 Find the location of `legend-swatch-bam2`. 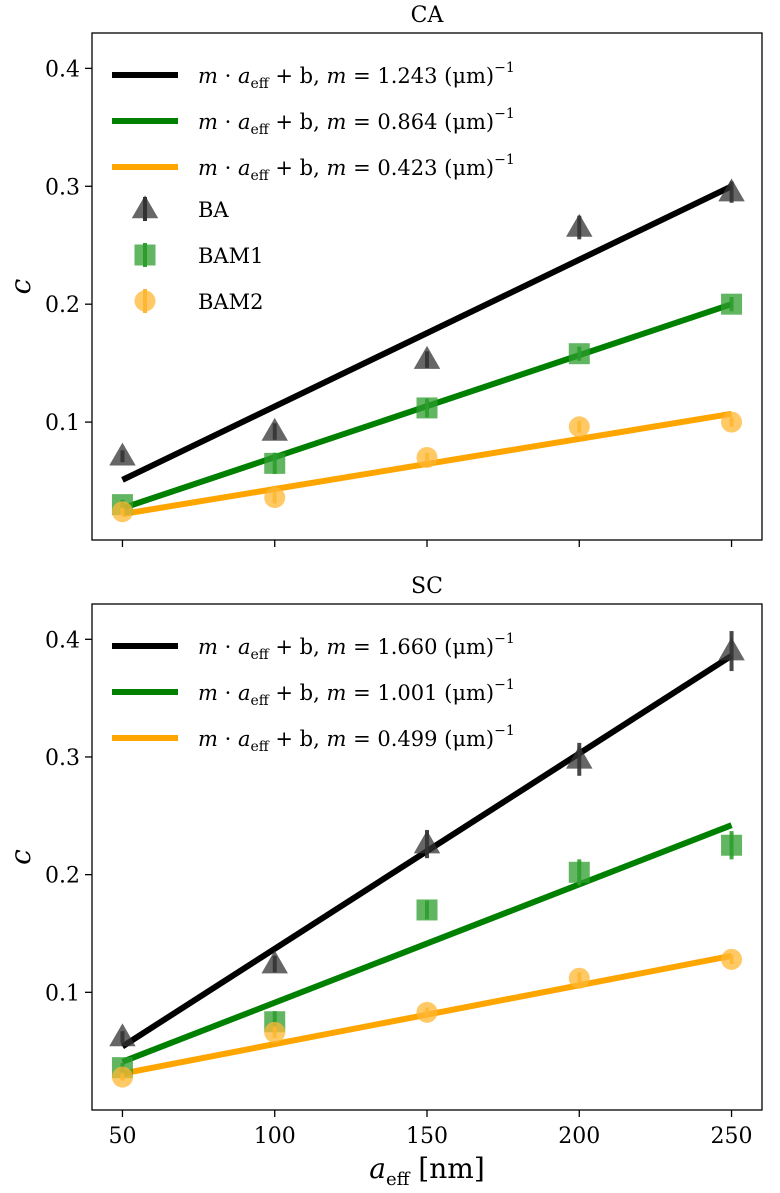

legend-swatch-bam2 is located at coordinates (145, 301).